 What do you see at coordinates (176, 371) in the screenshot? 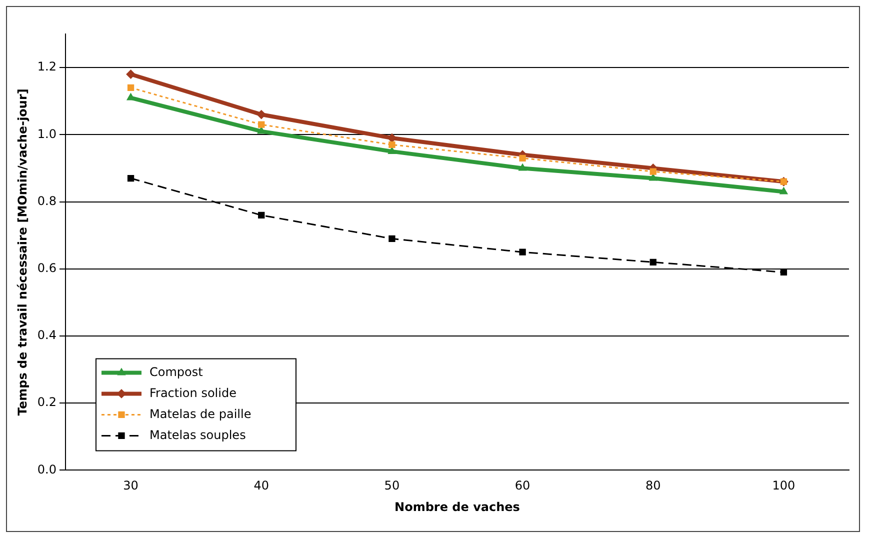
I see `legend-label: Compost` at bounding box center [176, 371].